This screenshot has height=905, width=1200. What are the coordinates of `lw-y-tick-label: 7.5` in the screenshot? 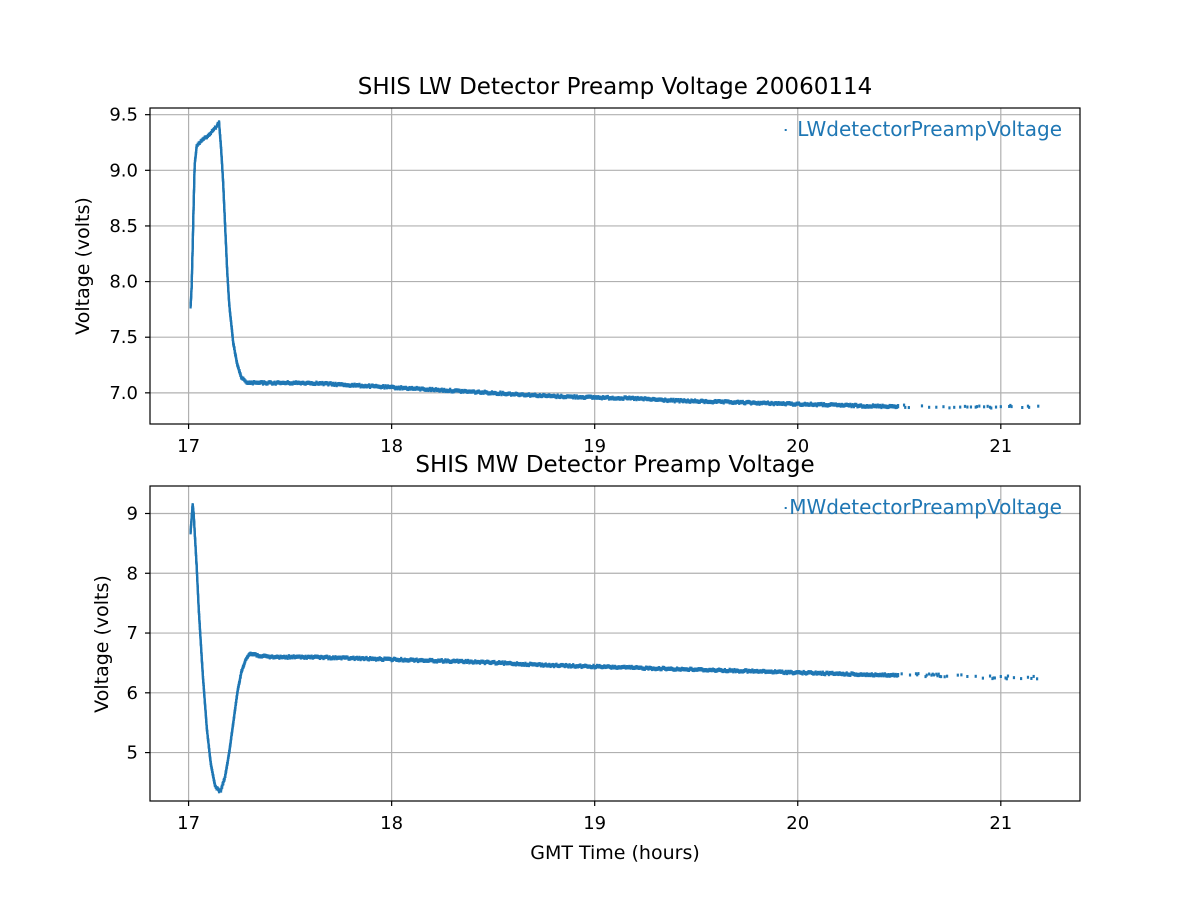 It's located at (123, 337).